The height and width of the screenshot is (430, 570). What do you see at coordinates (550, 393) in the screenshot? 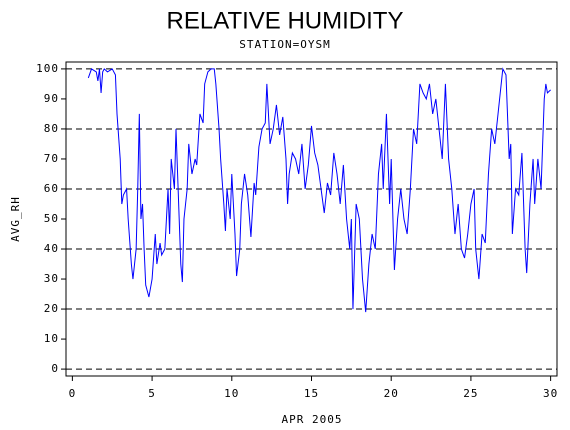
I see `x-tick-label: 30` at bounding box center [550, 393].